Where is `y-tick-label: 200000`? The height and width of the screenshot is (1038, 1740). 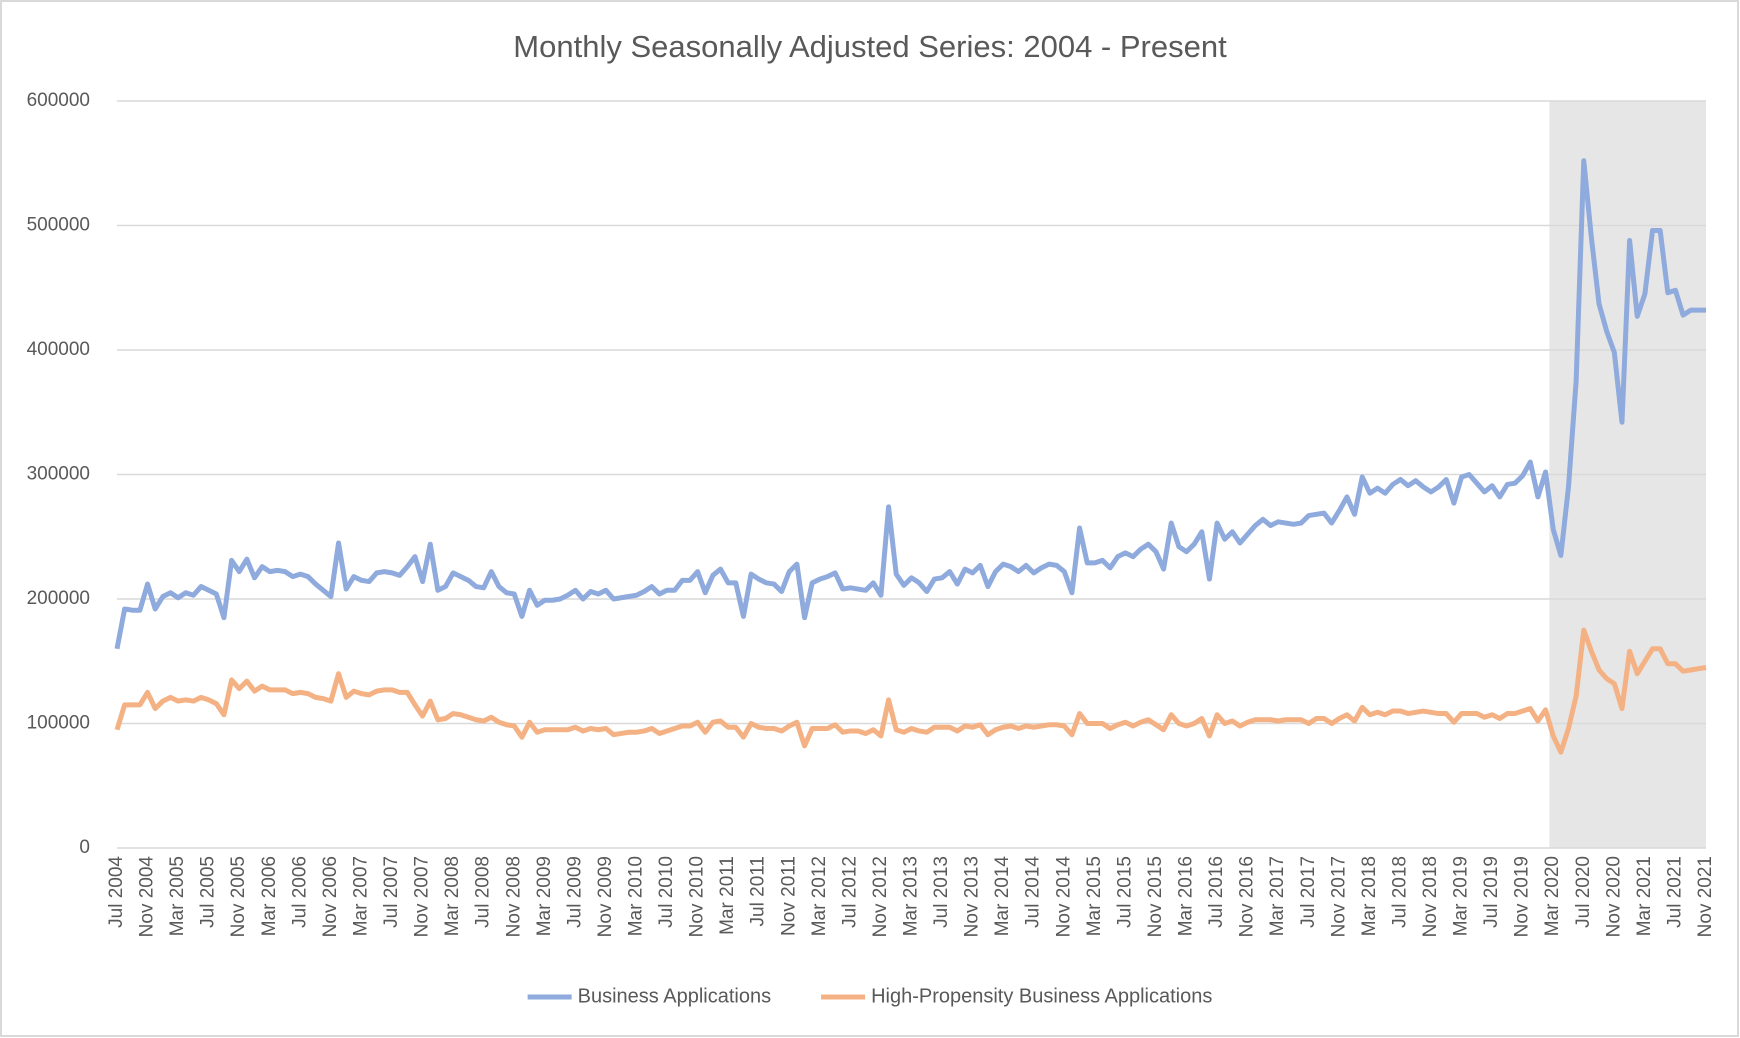 y-tick-label: 200000 is located at coordinates (58, 598).